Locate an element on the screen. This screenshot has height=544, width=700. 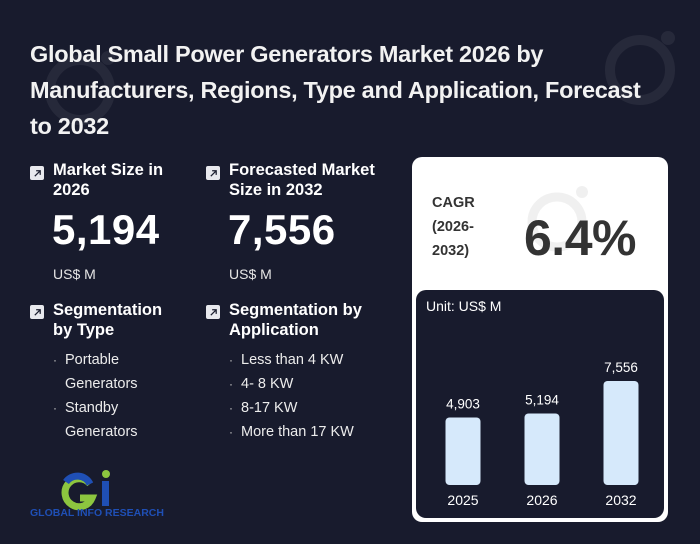
chart-unit-label: Unit: US$ M is located at coordinates (464, 306).